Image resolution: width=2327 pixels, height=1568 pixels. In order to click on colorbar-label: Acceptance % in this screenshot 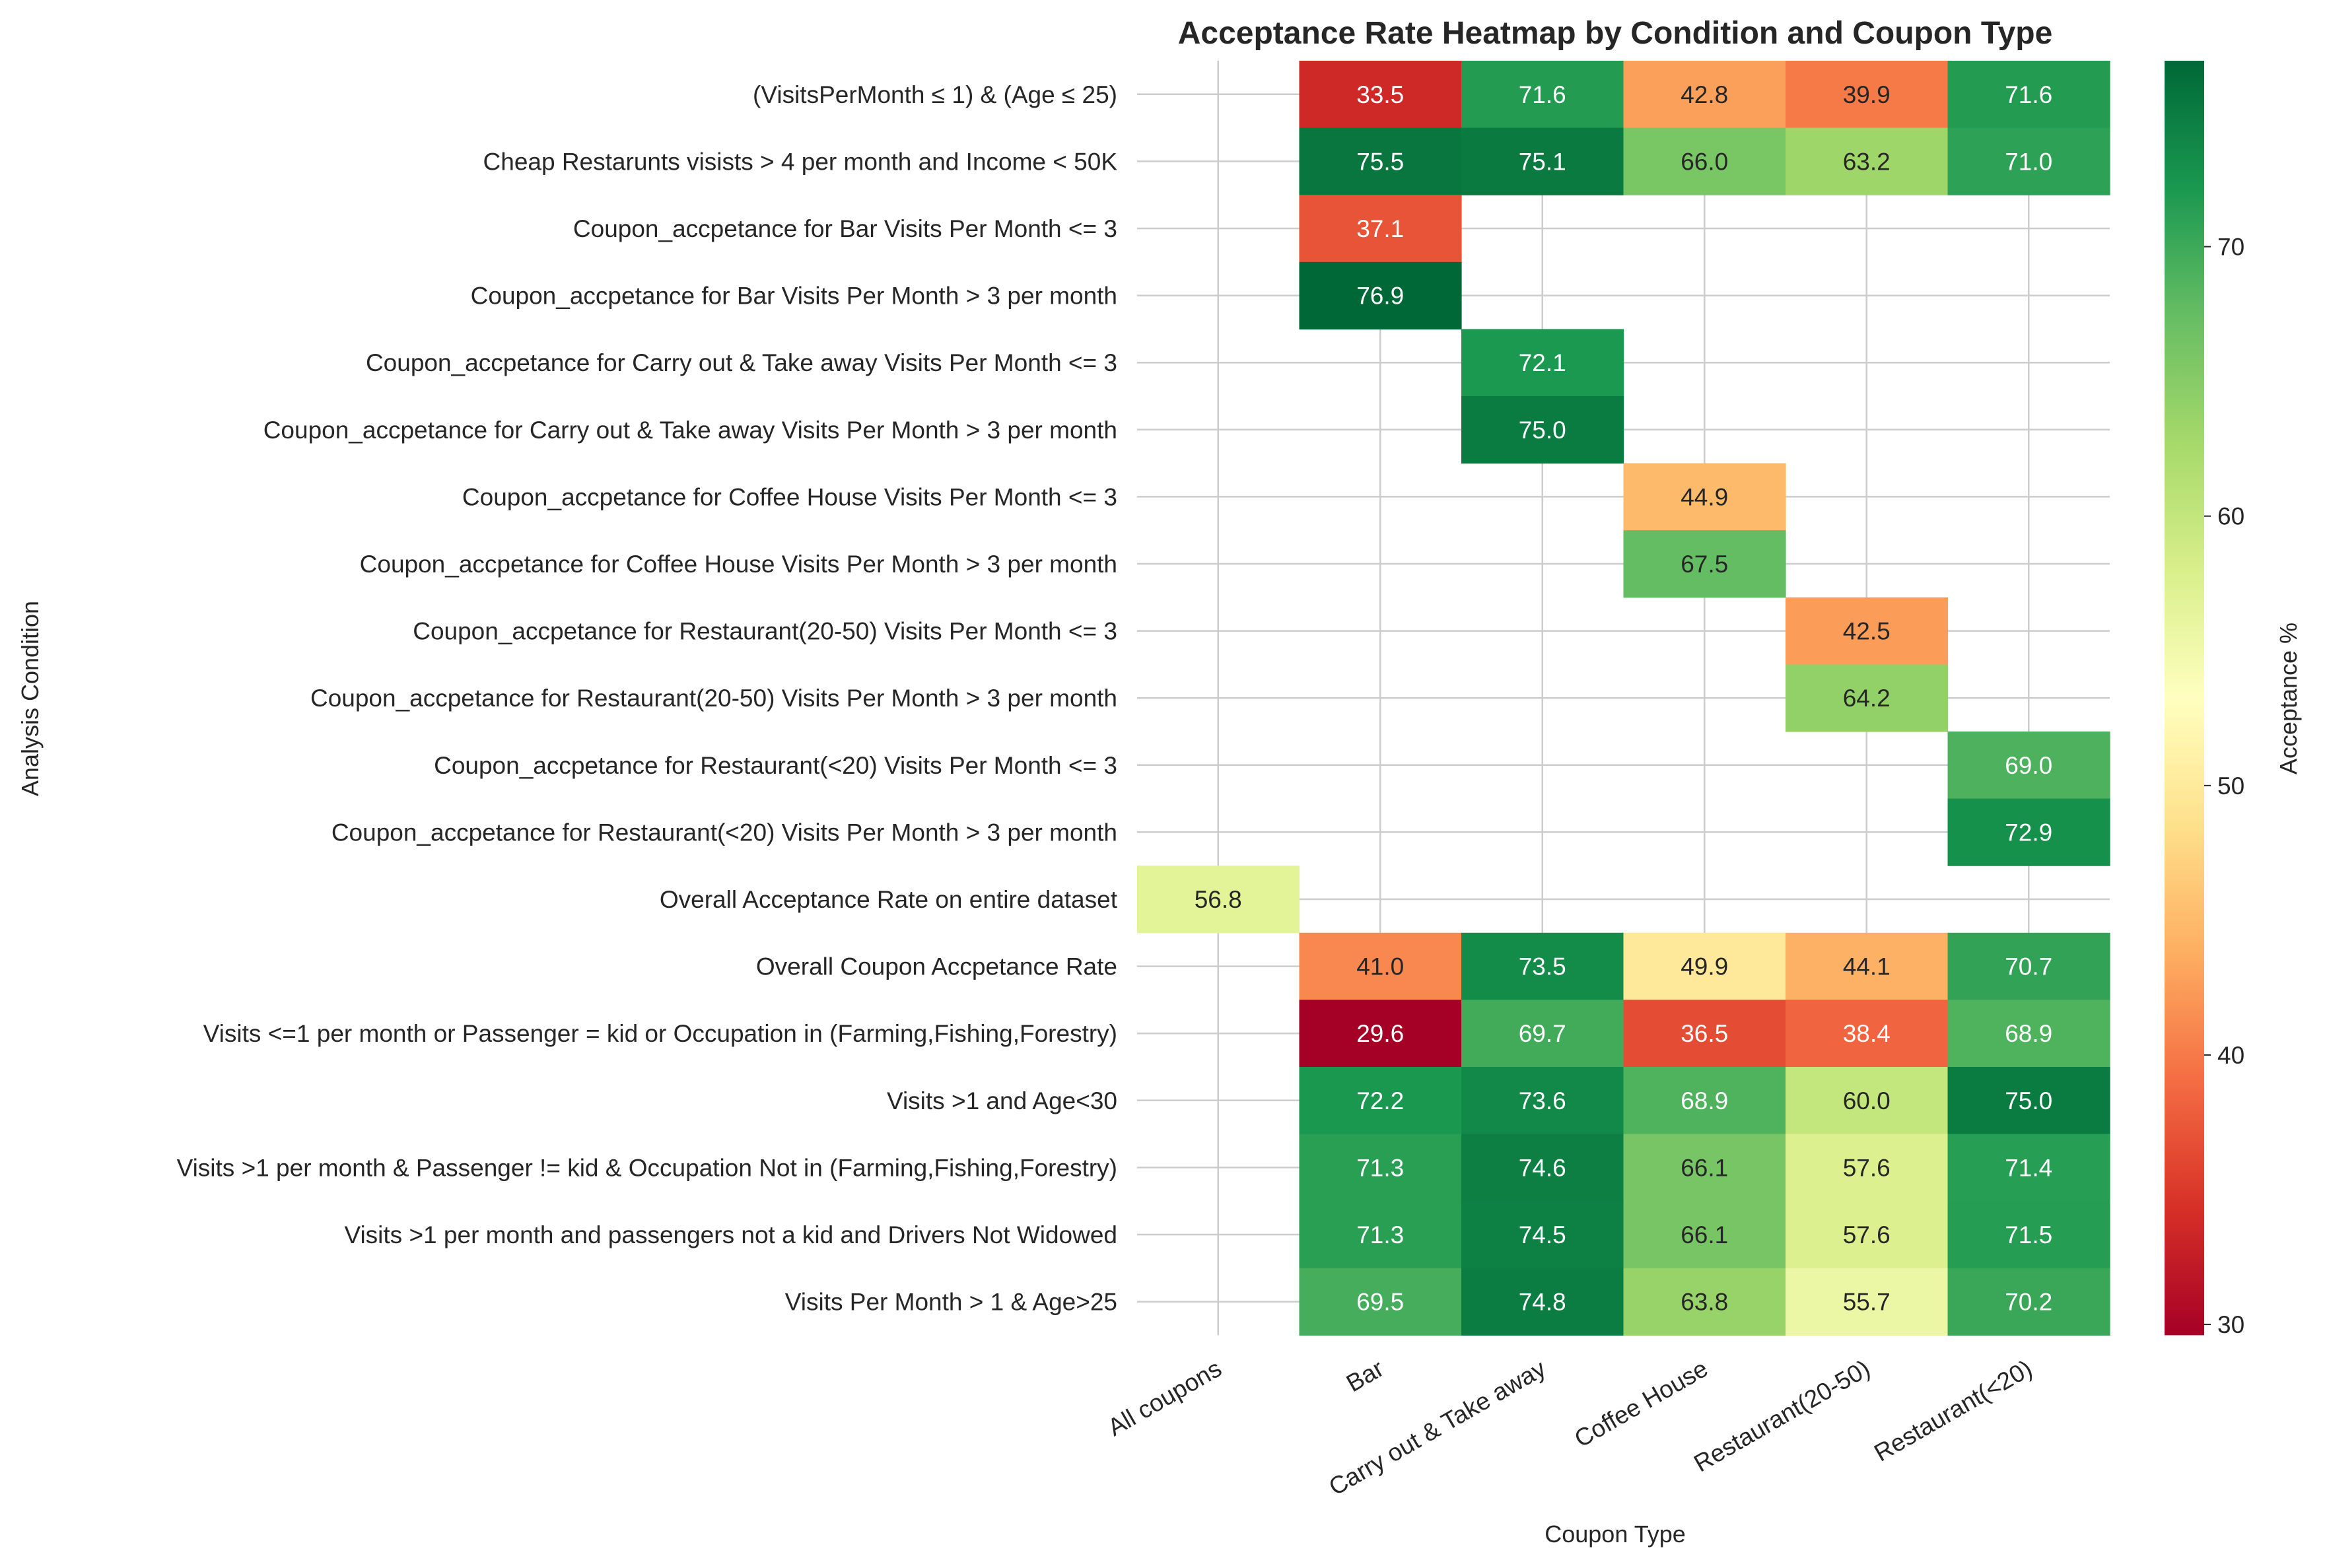, I will do `click(2288, 698)`.